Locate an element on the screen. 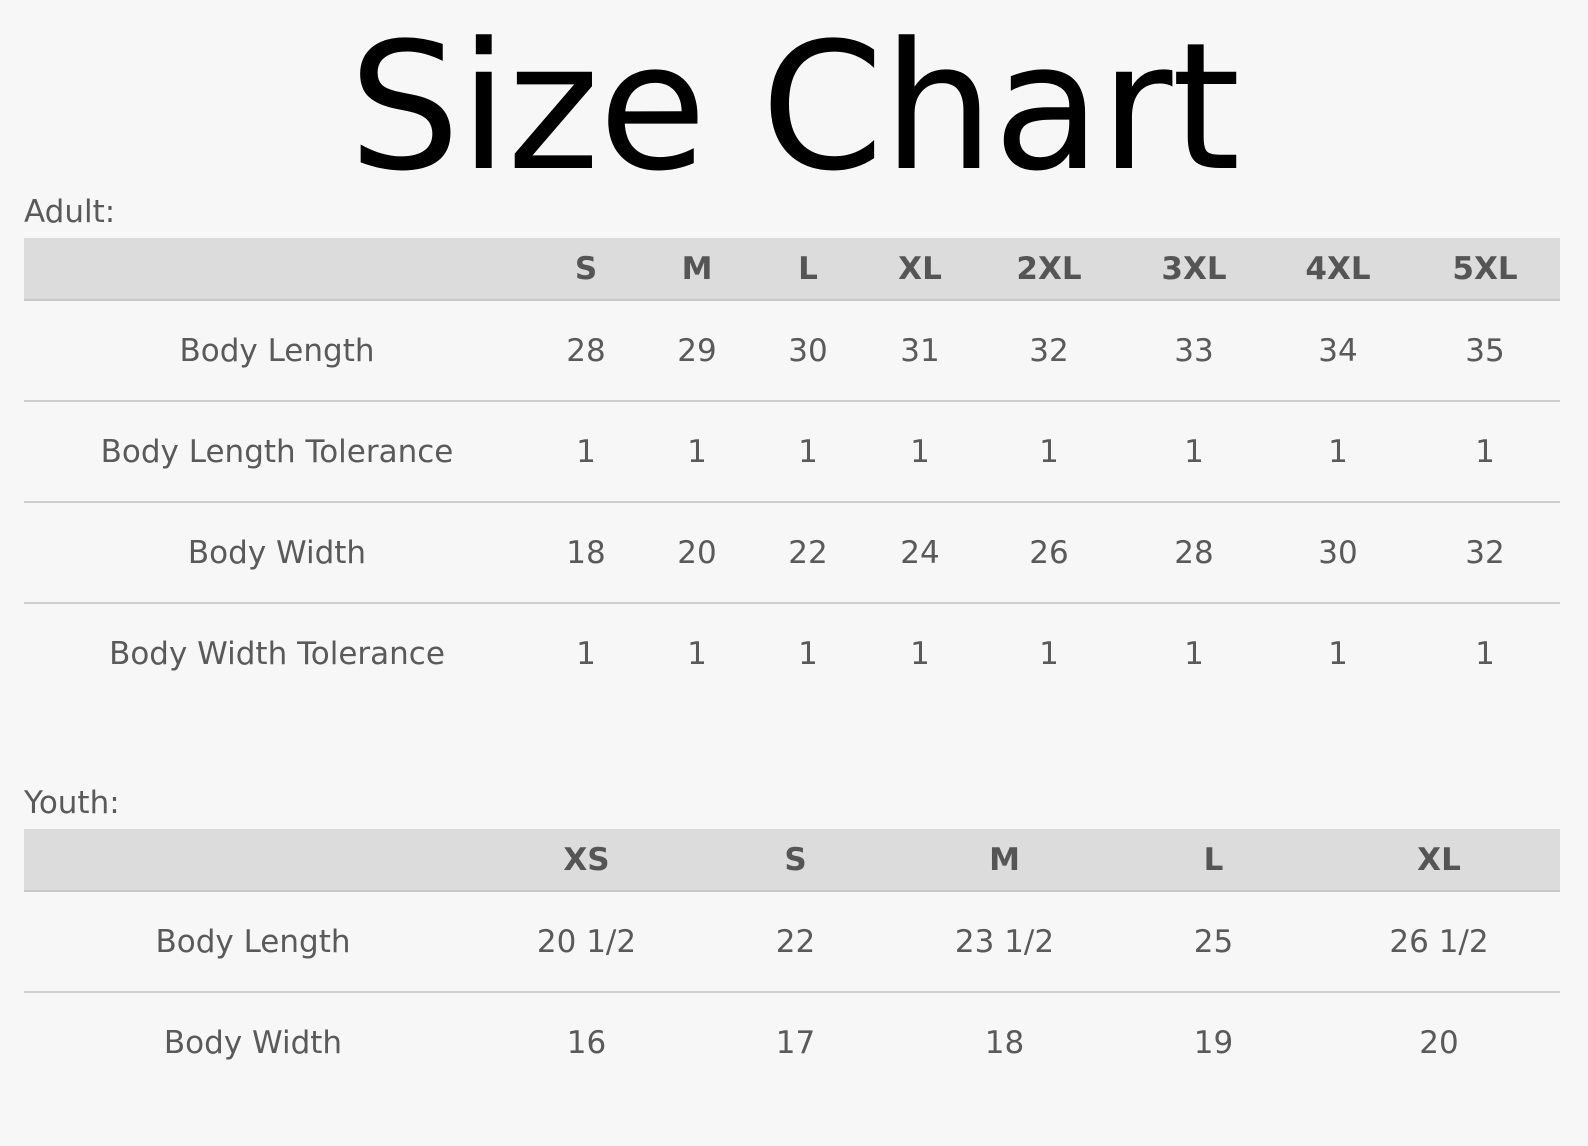 The width and height of the screenshot is (1588, 1146). table-cell: 29 is located at coordinates (697, 351).